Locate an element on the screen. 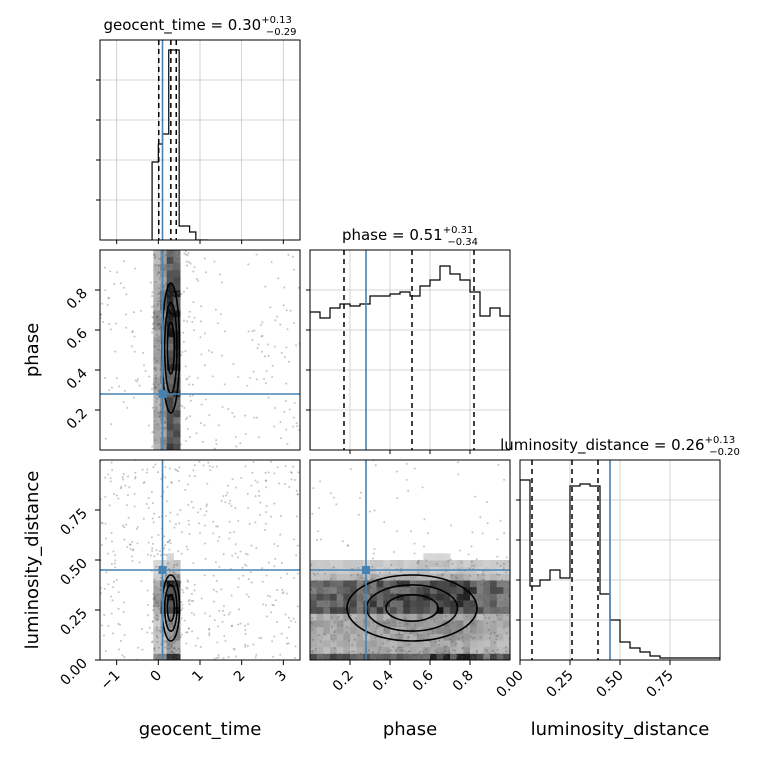 The width and height of the screenshot is (760, 764). truth-marker is located at coordinates (162, 570).